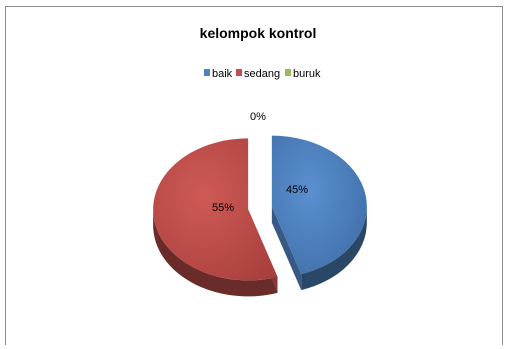 This screenshot has height=349, width=507. I want to click on slice-sedang, so click(215, 209).